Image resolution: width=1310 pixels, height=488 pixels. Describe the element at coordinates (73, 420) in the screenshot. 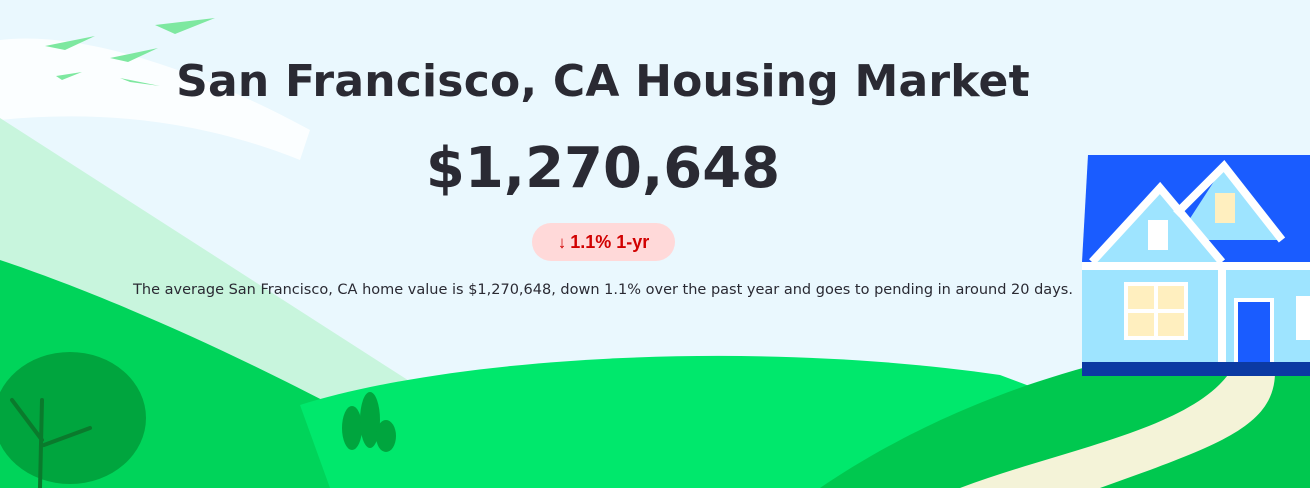

I see `tree-illustration` at that location.